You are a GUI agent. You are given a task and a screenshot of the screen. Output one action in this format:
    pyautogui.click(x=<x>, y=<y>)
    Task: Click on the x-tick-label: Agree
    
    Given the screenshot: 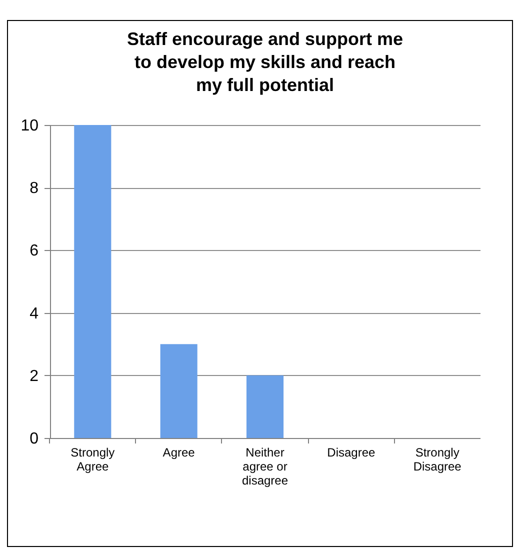 What is the action you would take?
    pyautogui.click(x=179, y=453)
    